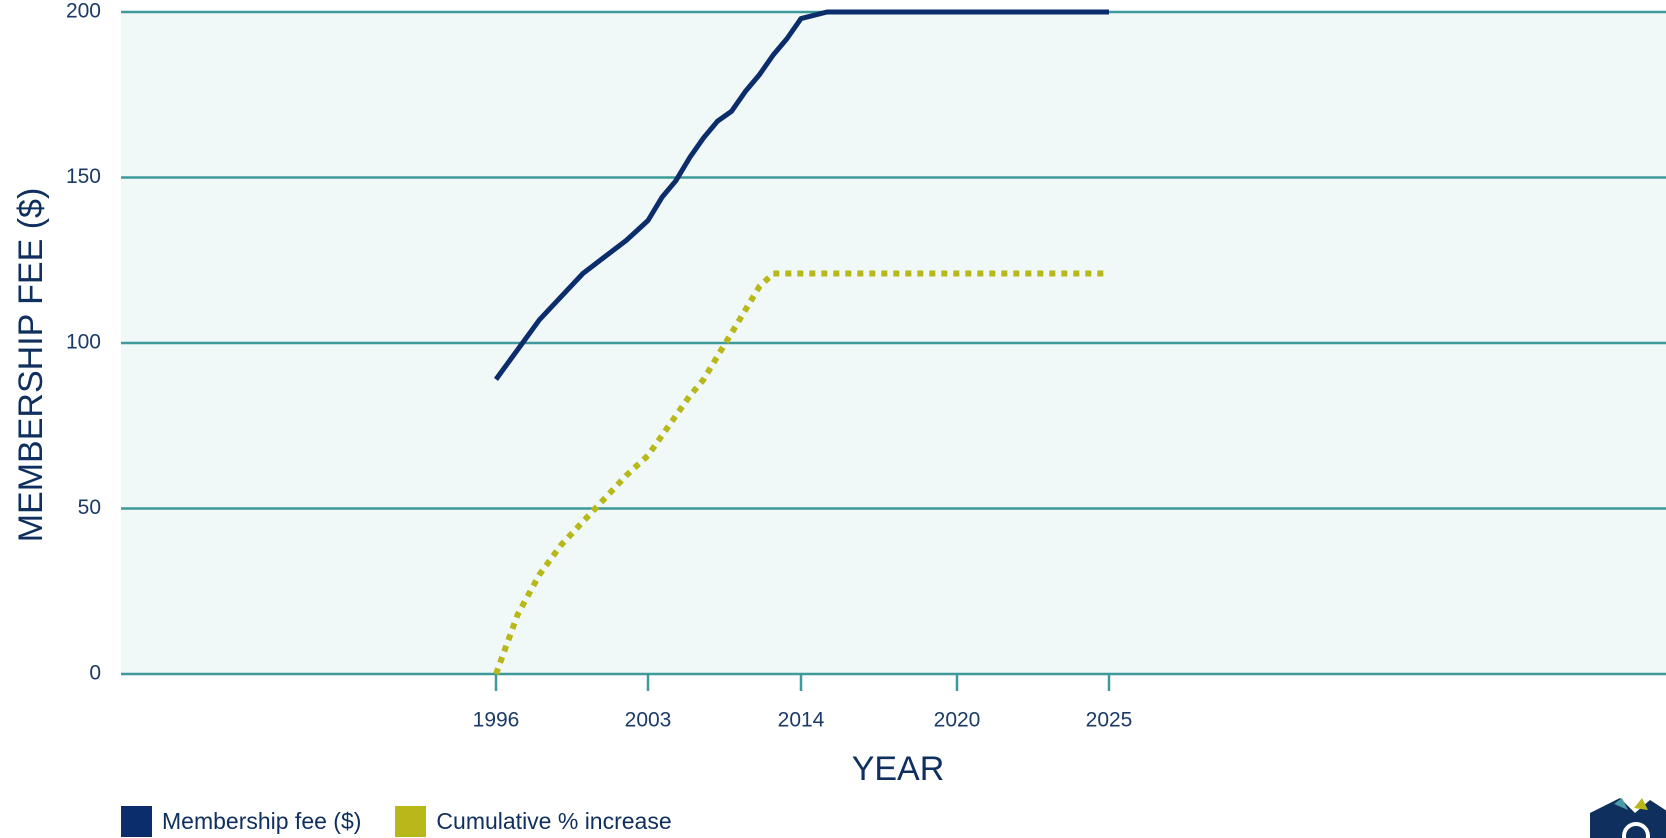 Image resolution: width=1666 pixels, height=838 pixels. Describe the element at coordinates (262, 821) in the screenshot. I see `legend-label-fee: Membership fee ($)` at that location.